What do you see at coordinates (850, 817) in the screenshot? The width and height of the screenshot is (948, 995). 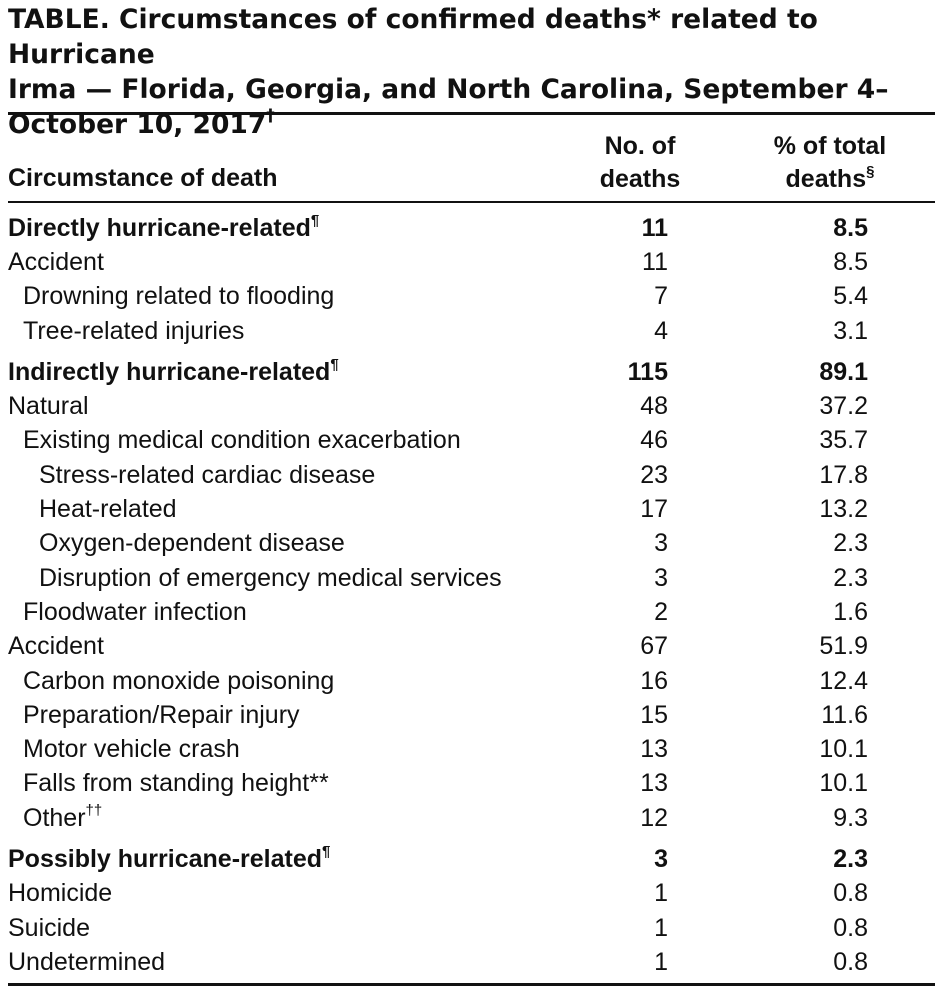 I see `row-percent: 9.3` at bounding box center [850, 817].